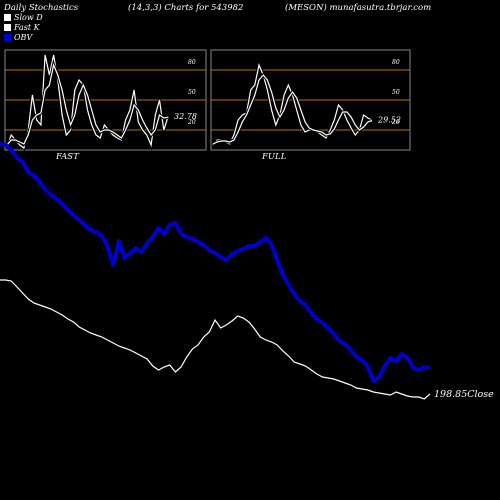 This screenshot has width=500, height=500. I want to click on legend-fast-k-label: Fast K, so click(27, 27).